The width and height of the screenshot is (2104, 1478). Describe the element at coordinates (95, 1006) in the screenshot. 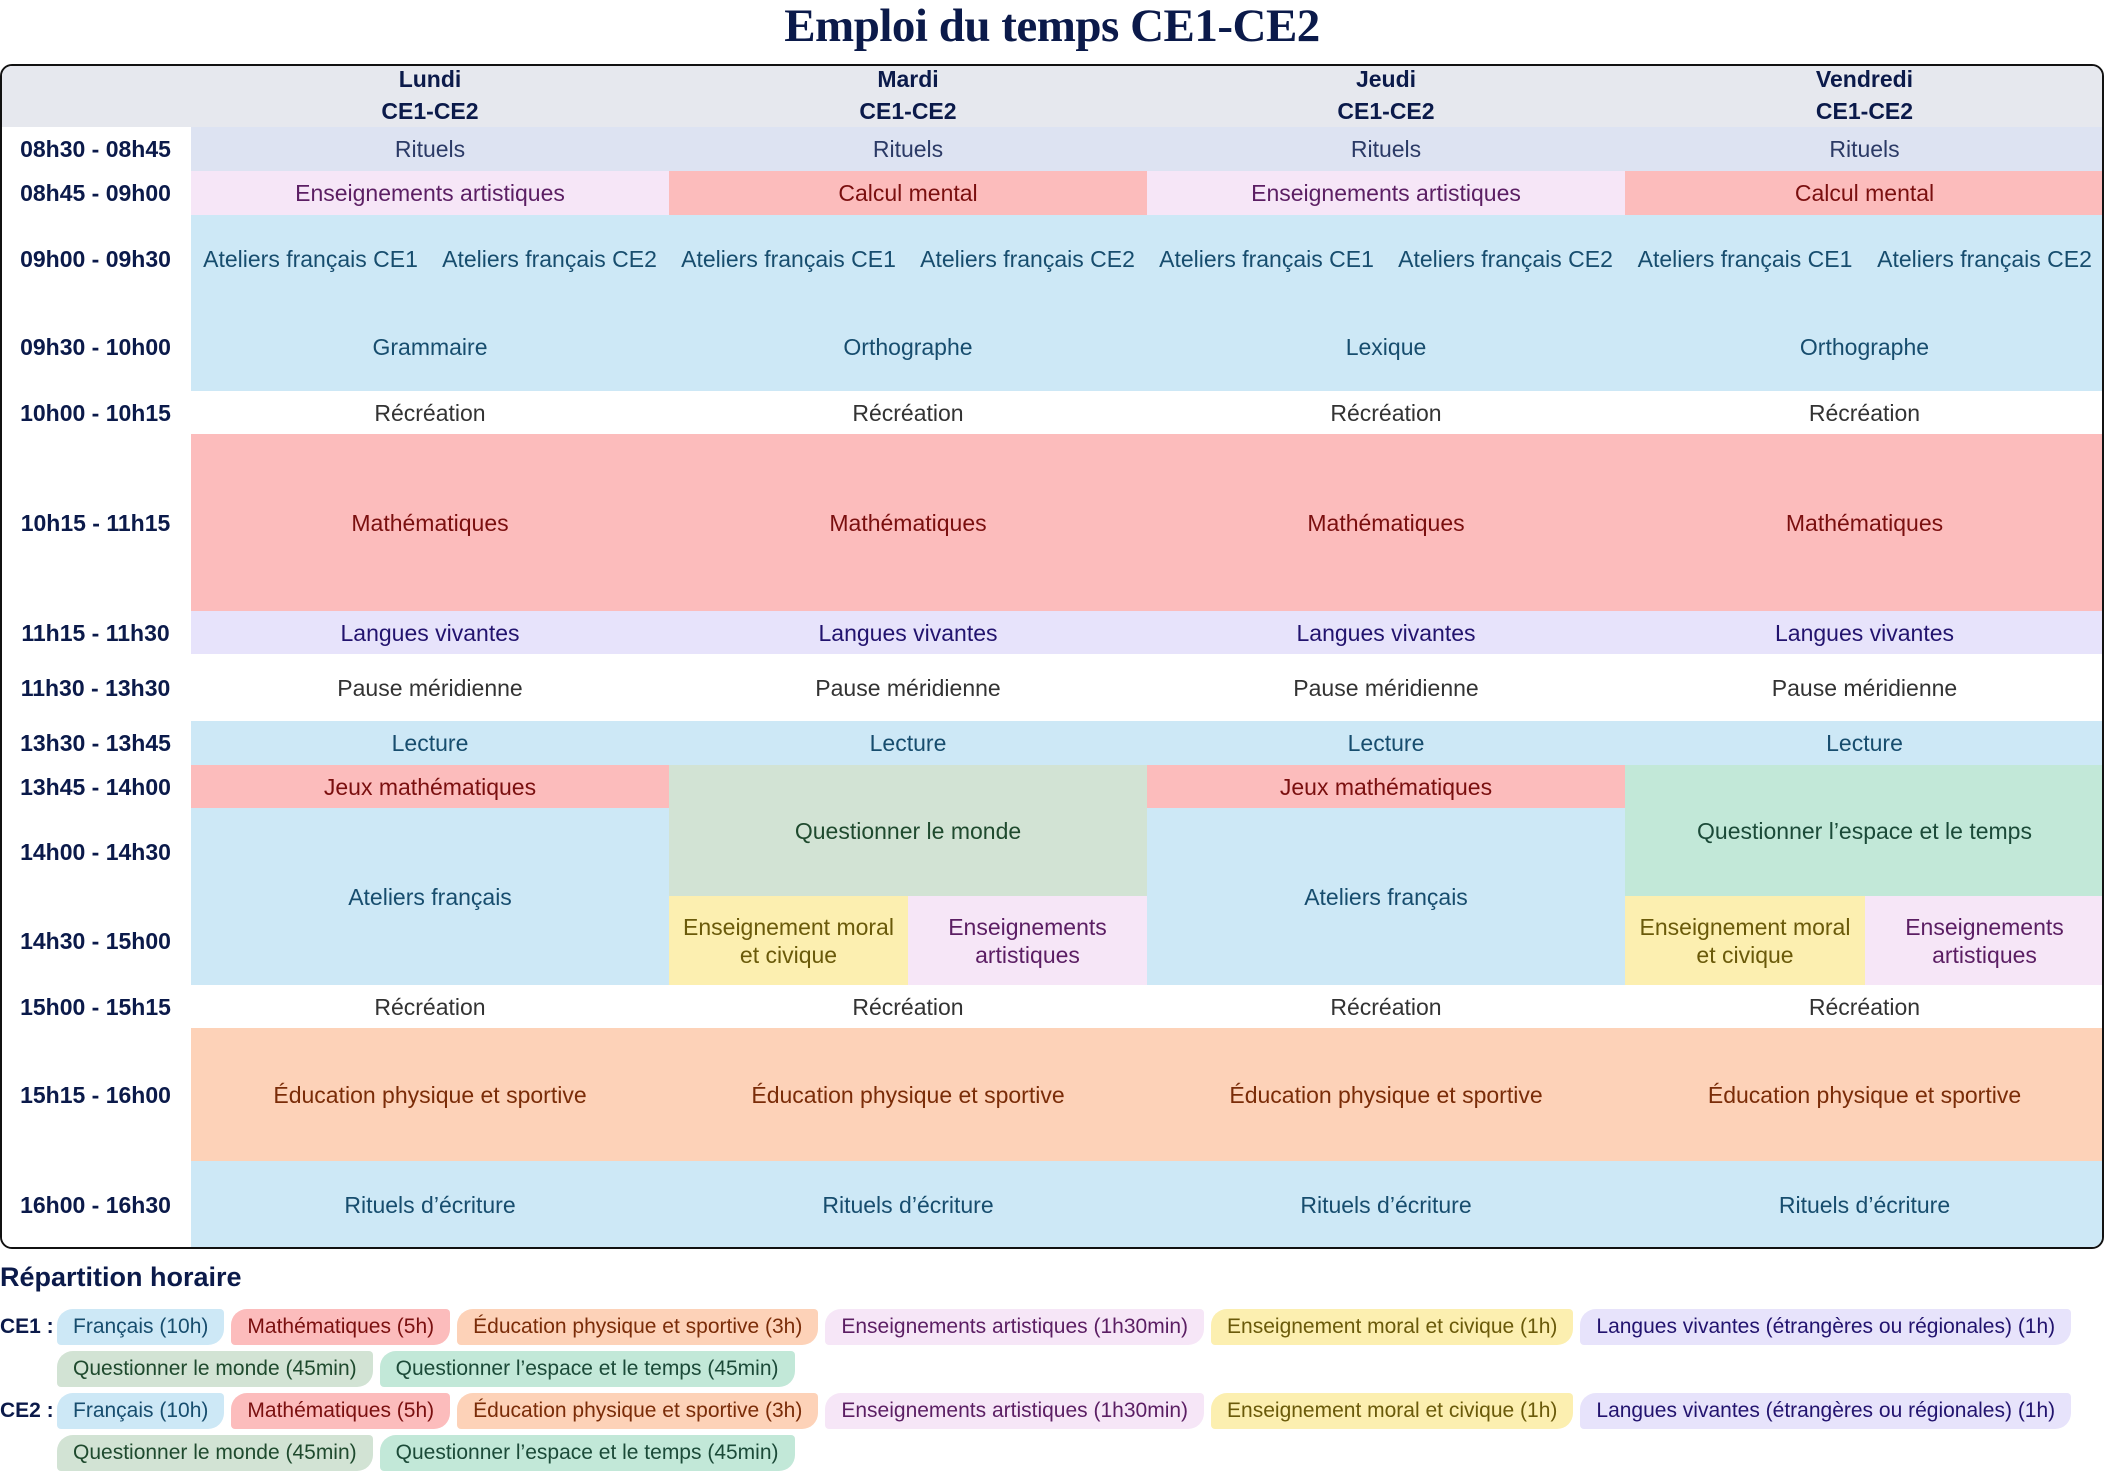

I see `time-slot-label: 15h00 - 15h15` at that location.